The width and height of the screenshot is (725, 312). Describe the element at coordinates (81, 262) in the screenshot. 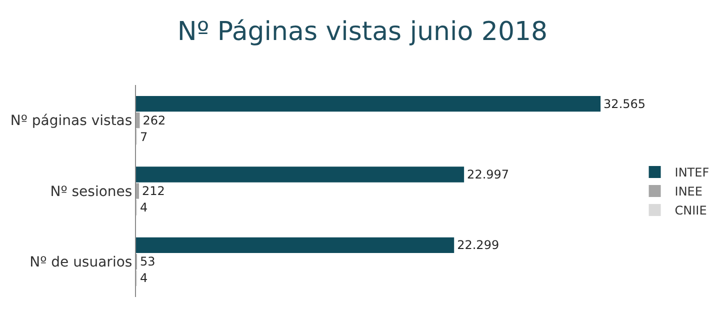

I see `y-tick-label: Nº de usuarios` at that location.